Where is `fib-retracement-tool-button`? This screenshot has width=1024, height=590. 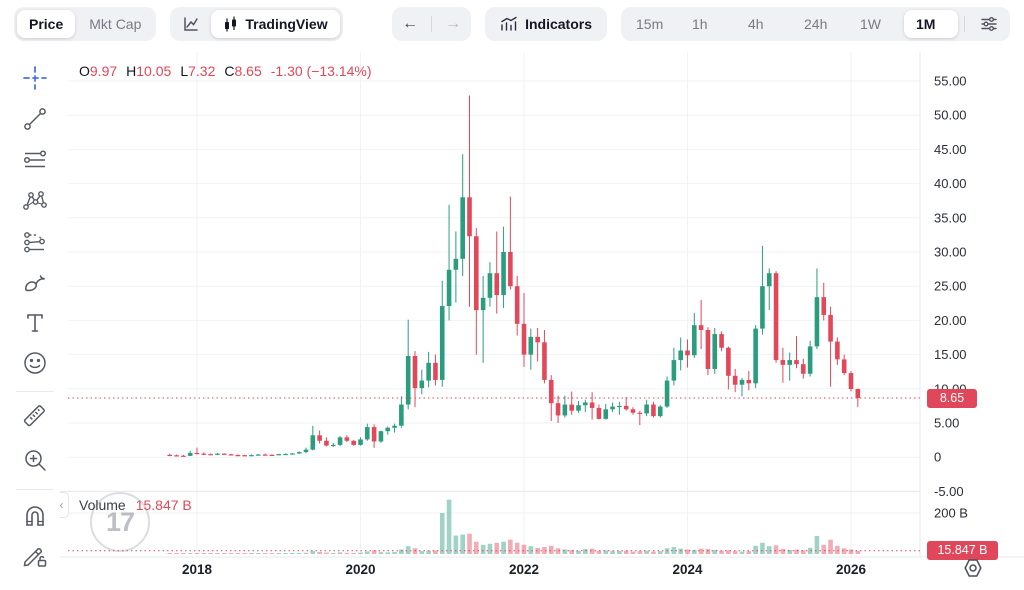
fib-retracement-tool-button is located at coordinates (35, 160).